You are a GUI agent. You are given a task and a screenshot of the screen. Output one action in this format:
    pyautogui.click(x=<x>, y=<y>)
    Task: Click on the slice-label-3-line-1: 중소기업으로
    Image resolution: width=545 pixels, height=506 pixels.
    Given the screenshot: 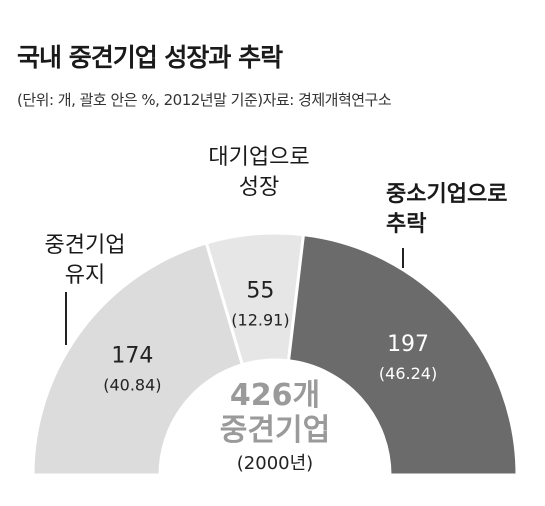 What is the action you would take?
    pyautogui.click(x=446, y=194)
    